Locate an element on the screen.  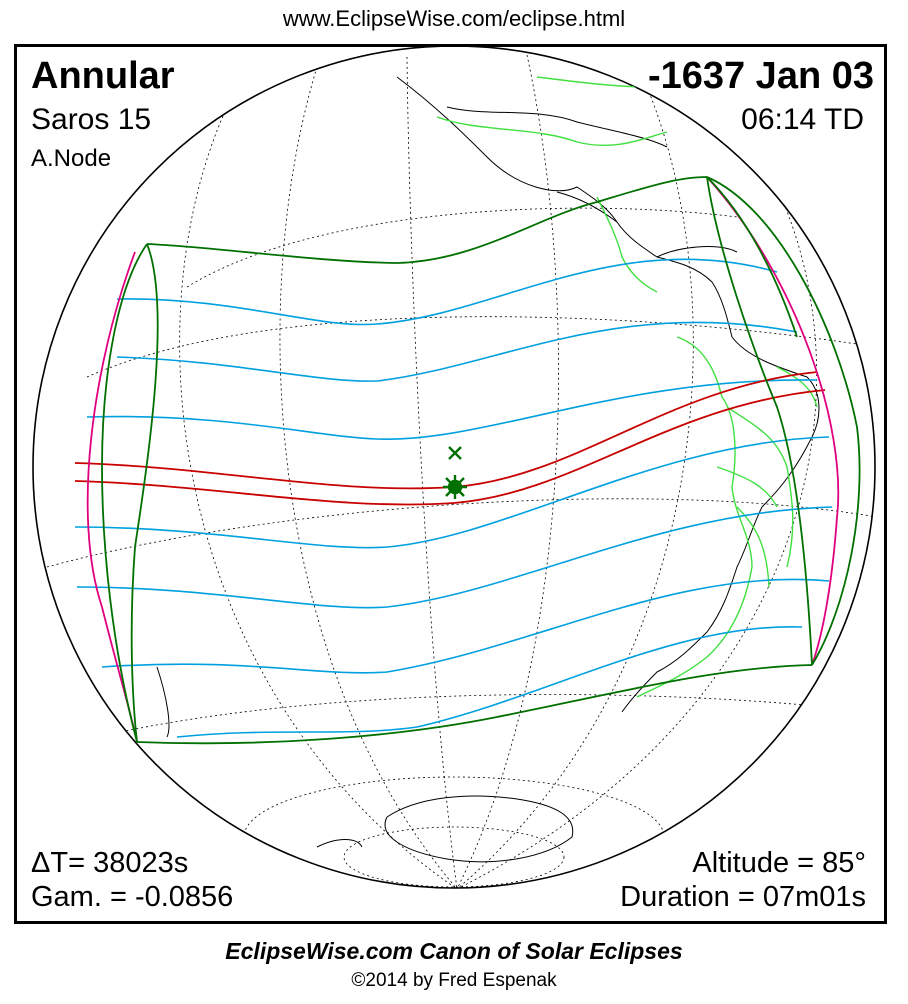
greatest-eclipse-marker is located at coordinates (455, 472).